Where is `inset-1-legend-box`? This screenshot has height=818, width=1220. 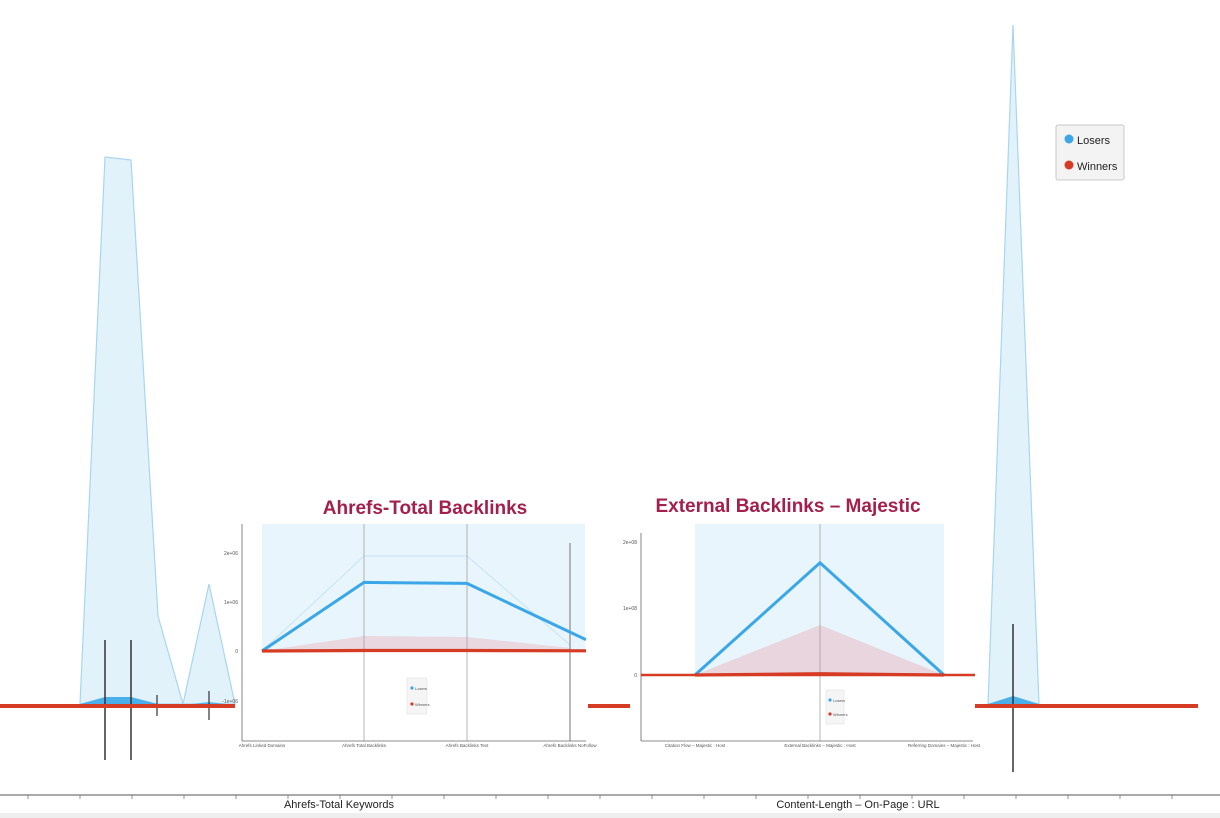 inset-1-legend-box is located at coordinates (417, 696).